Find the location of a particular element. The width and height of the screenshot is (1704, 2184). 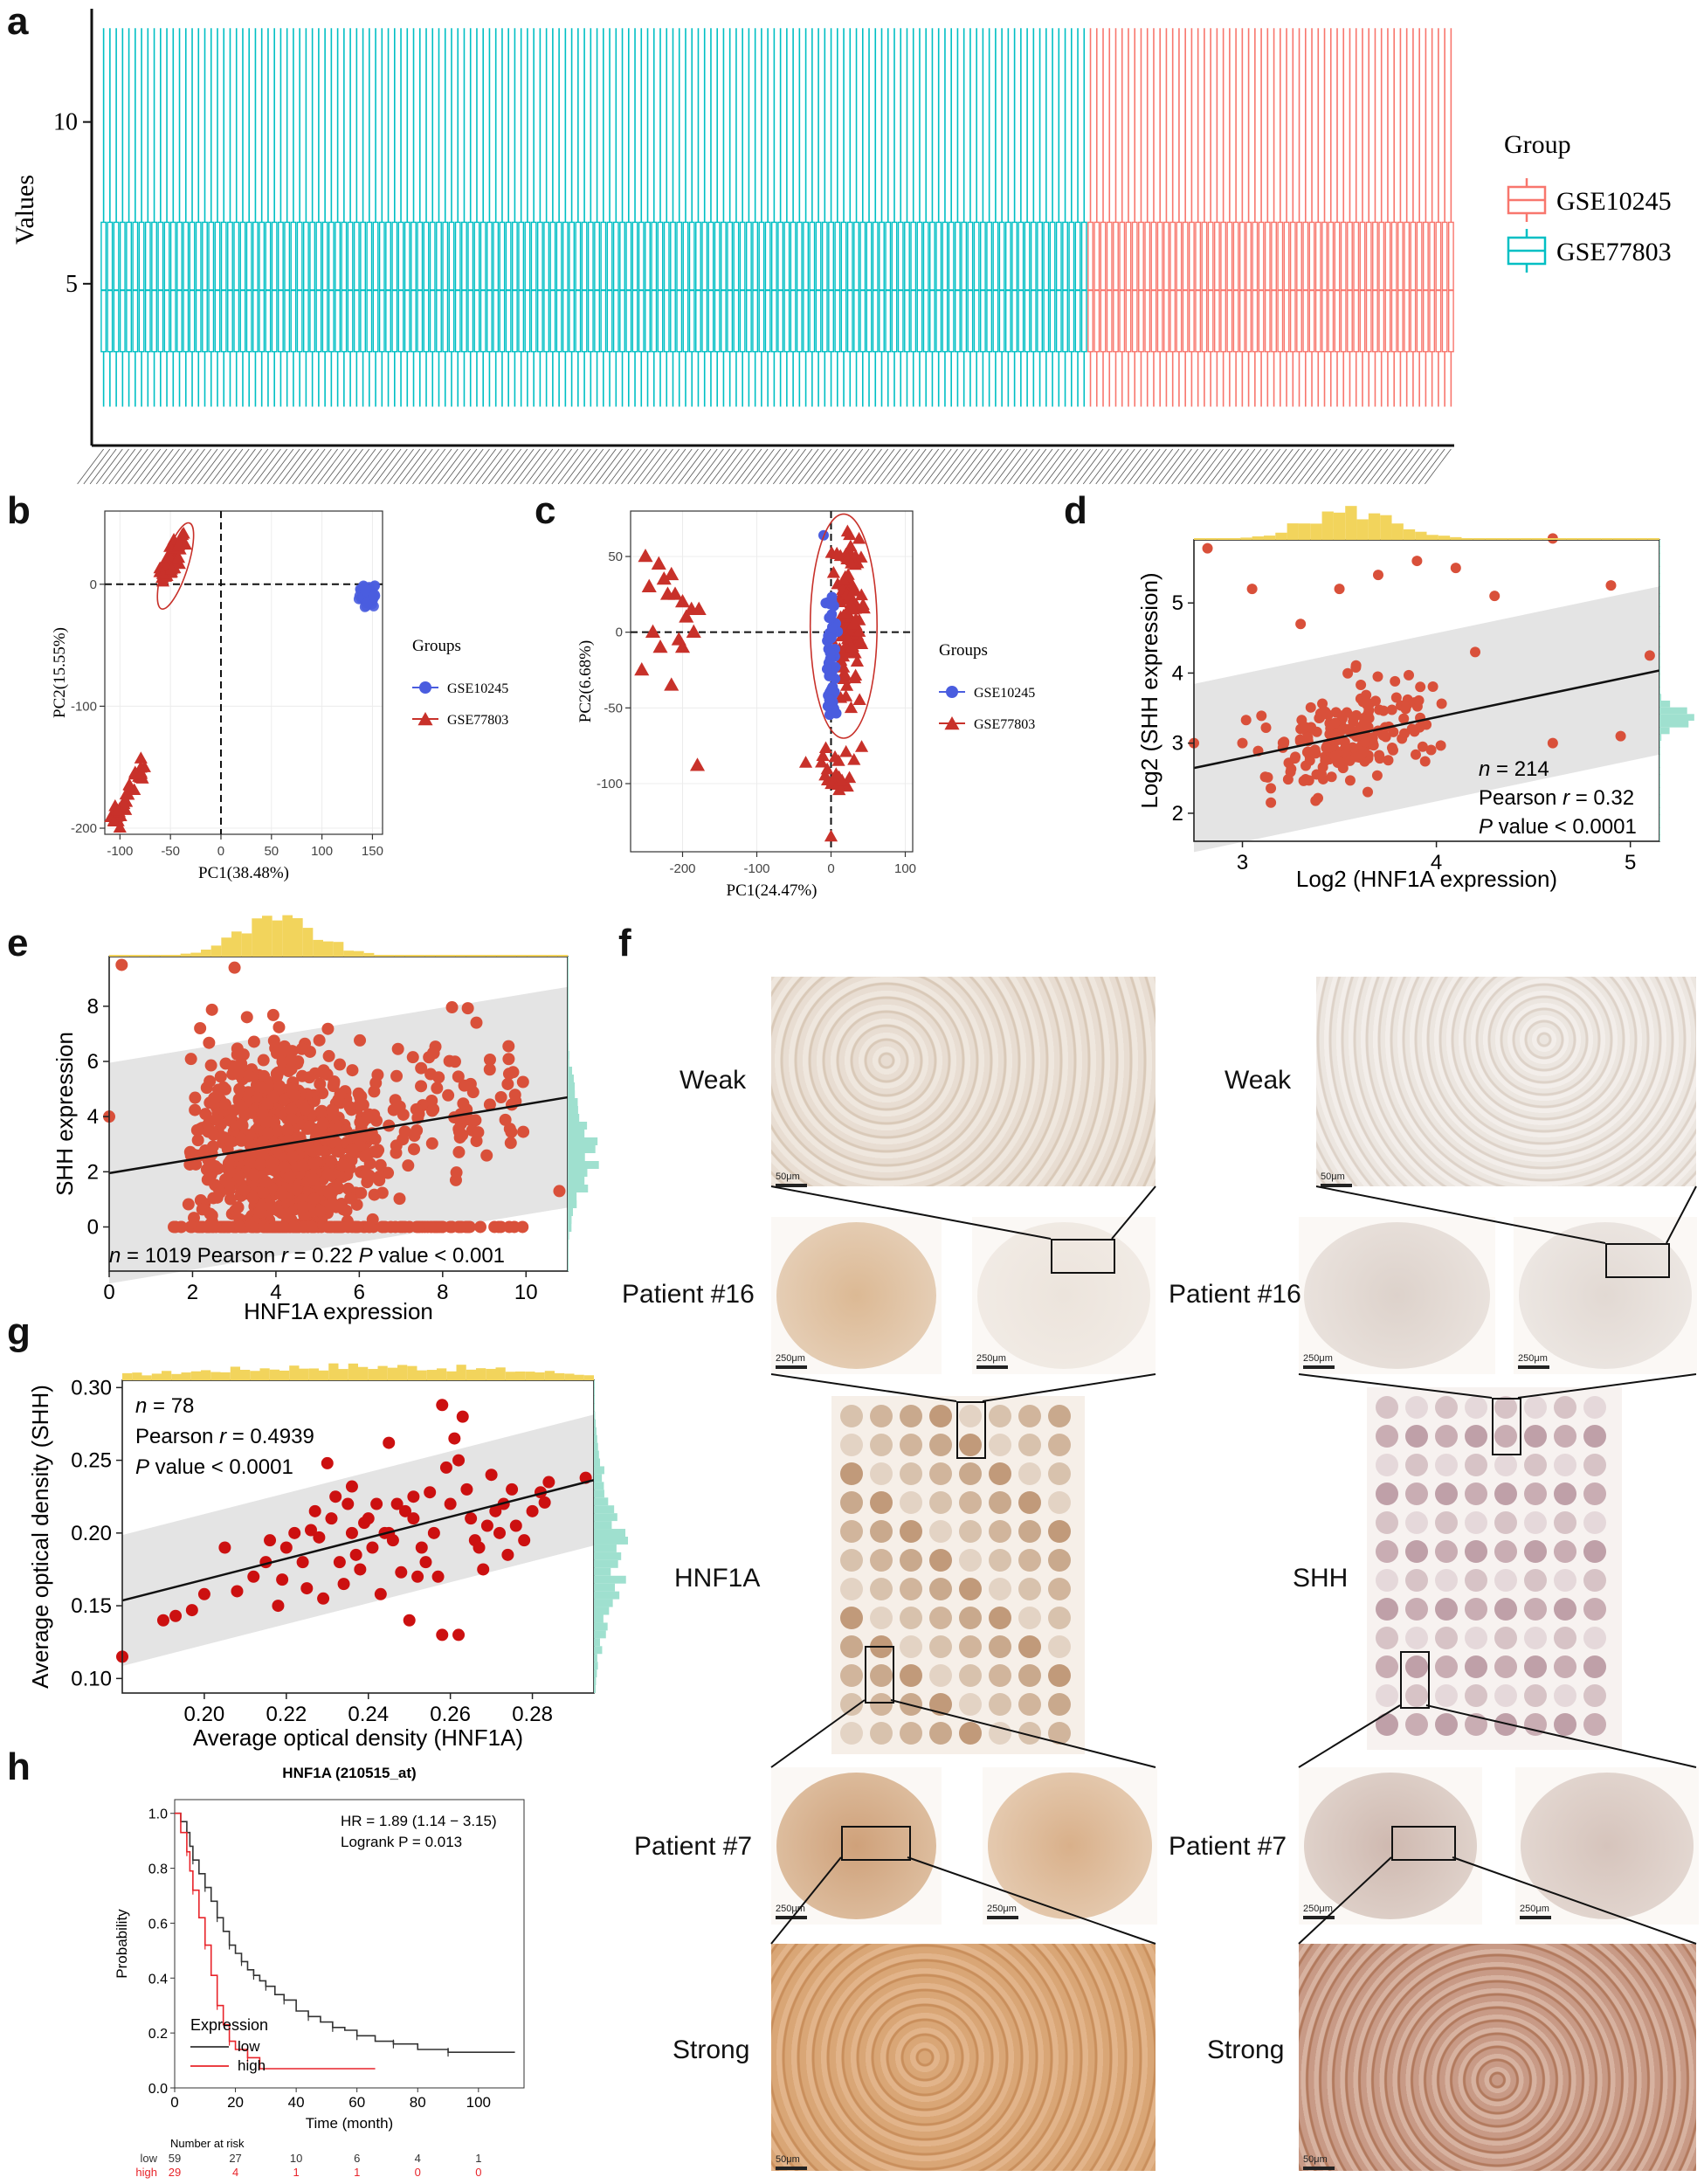

data-point-gse10245 is located at coordinates (365, 591).